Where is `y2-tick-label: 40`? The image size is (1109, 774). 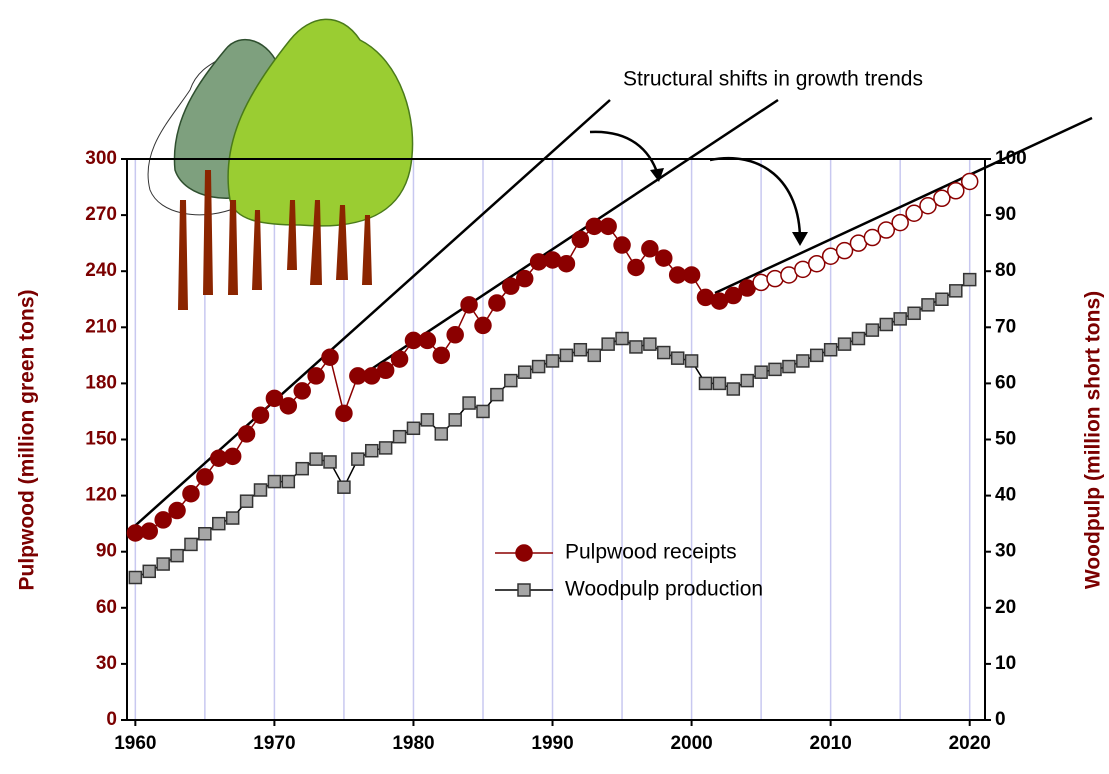
y2-tick-label: 40 is located at coordinates (1005, 495).